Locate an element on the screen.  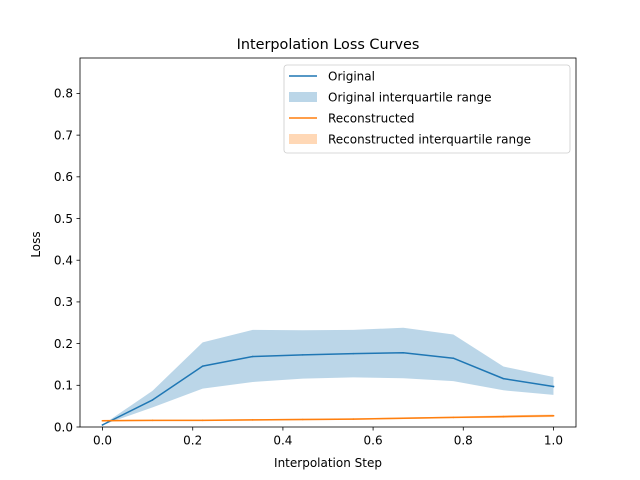
y-tick-label: 0.0 is located at coordinates (63, 427).